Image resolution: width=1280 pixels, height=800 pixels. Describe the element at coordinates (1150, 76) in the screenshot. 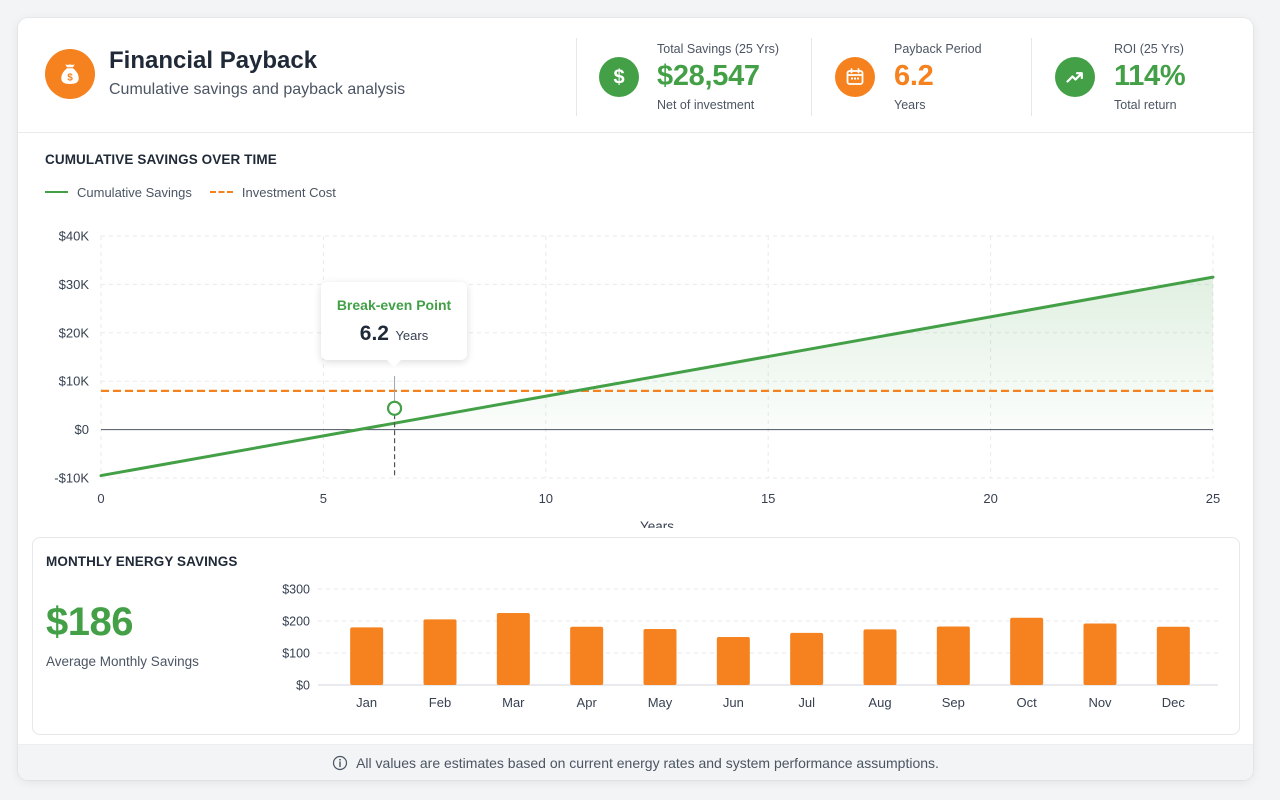

I see `roi-value: 114%` at that location.